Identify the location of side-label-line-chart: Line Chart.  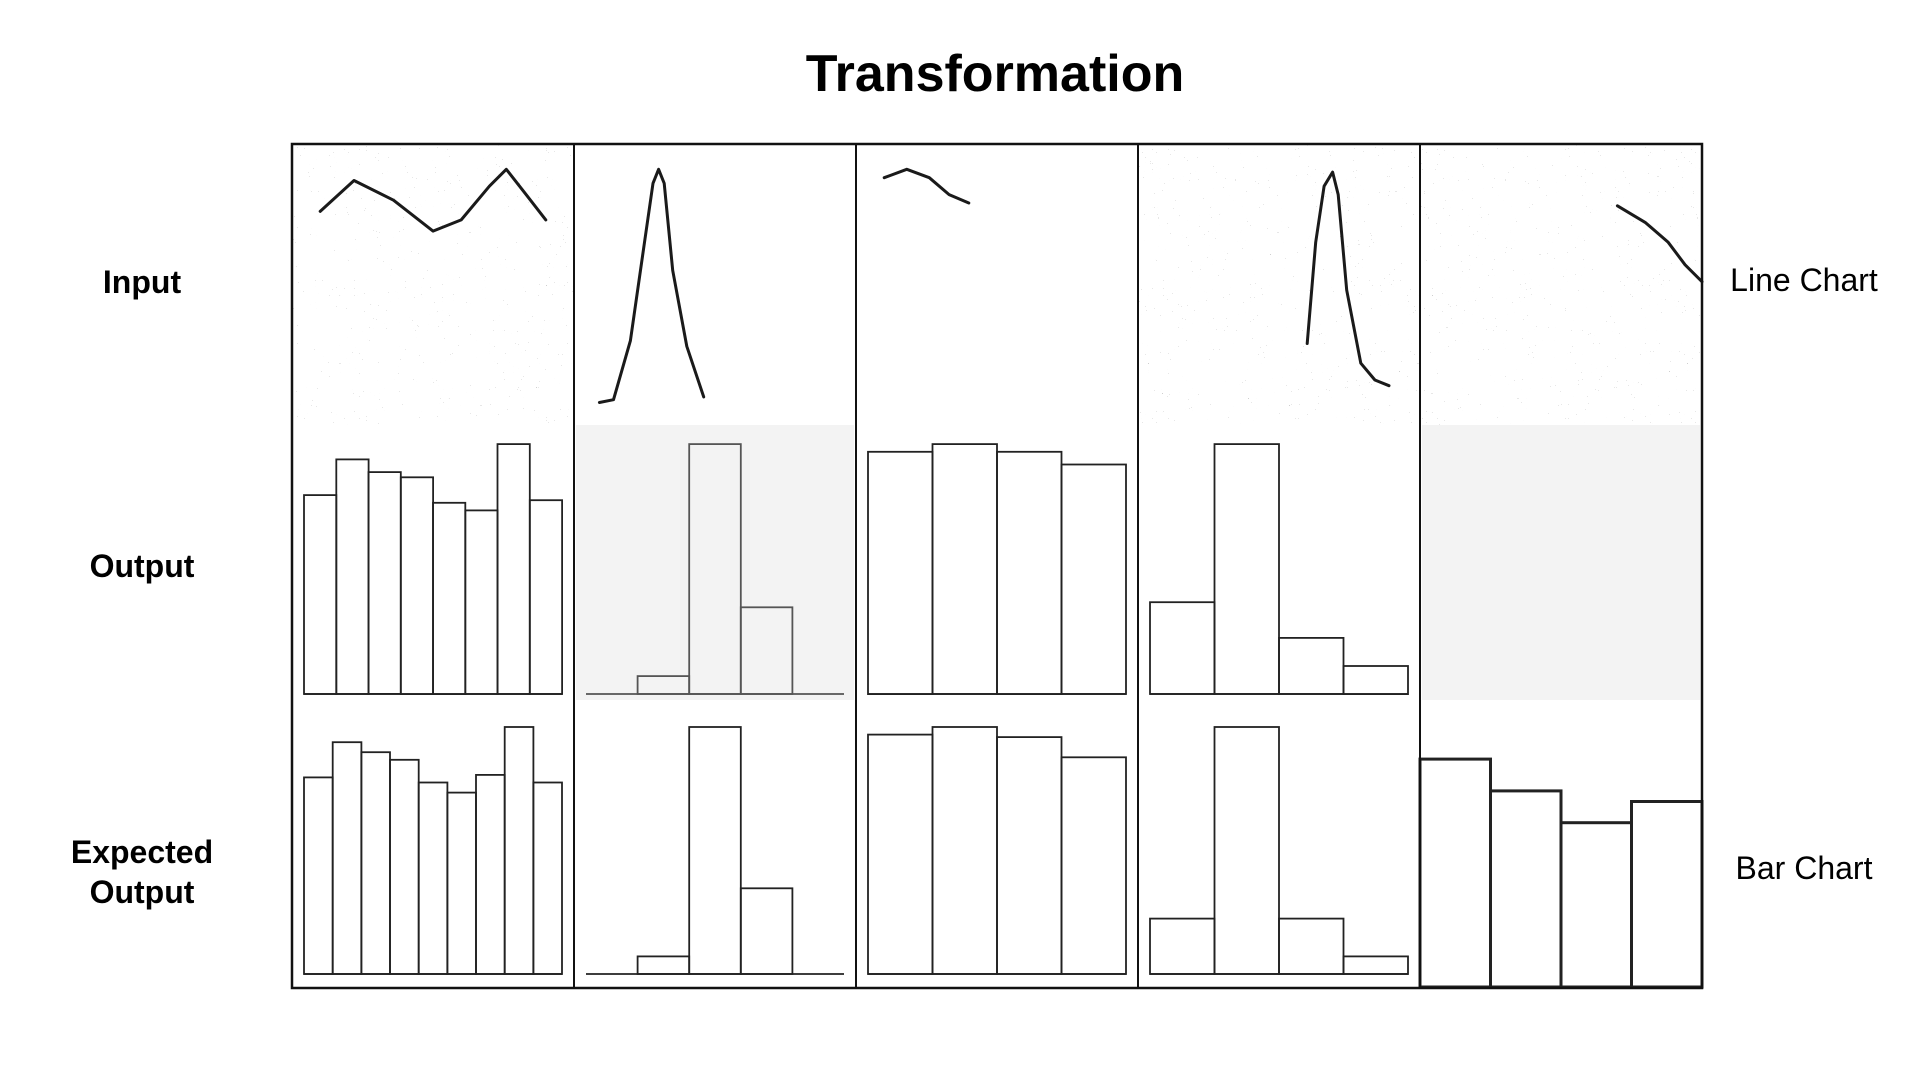
(1804, 280).